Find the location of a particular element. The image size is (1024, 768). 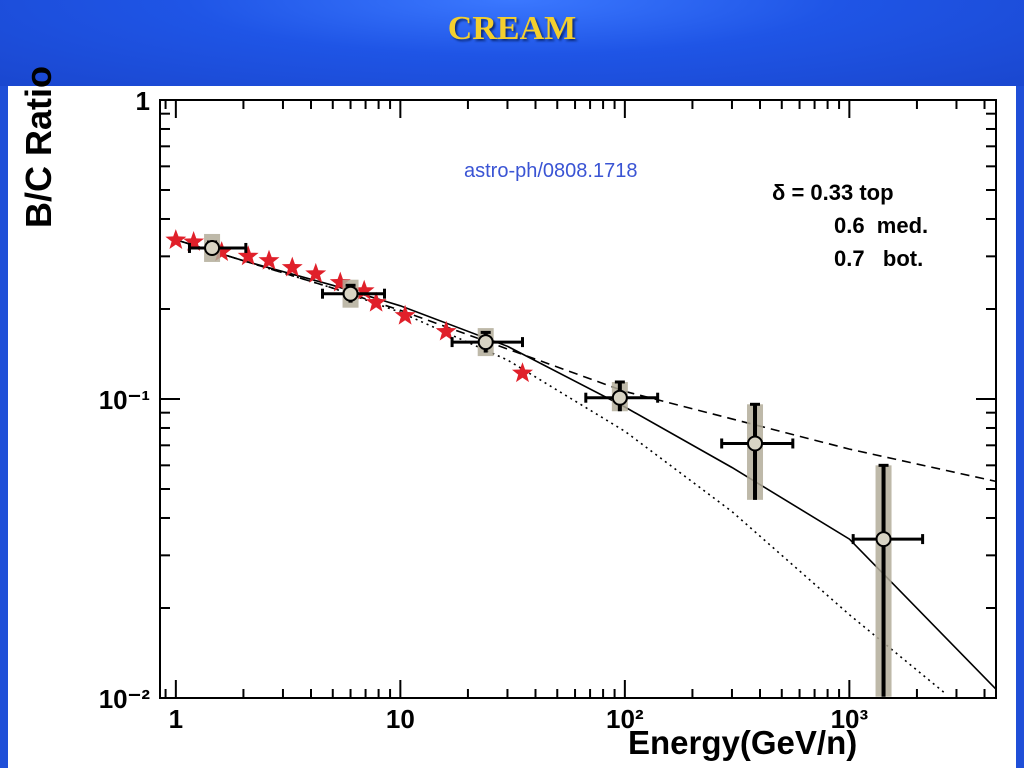

delta-row-bot: 0.7 bot. is located at coordinates (850, 258).